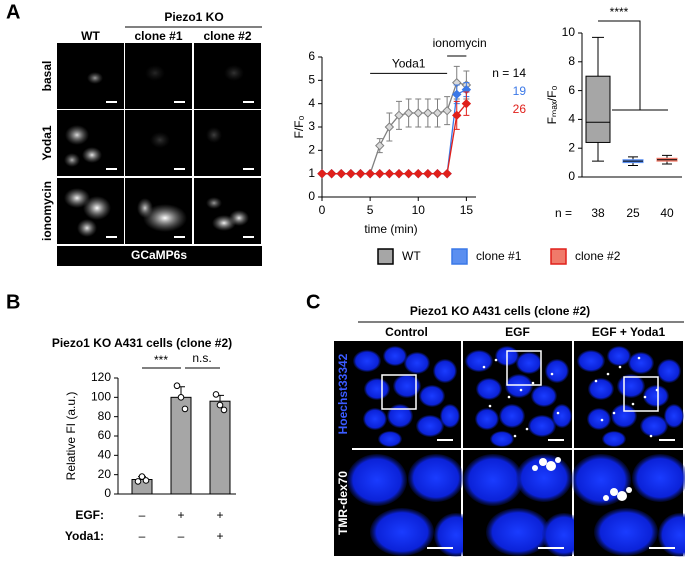 This screenshot has height=566, width=685. Describe the element at coordinates (569, 32) in the screenshot. I see `y-tick-label: 10` at that location.